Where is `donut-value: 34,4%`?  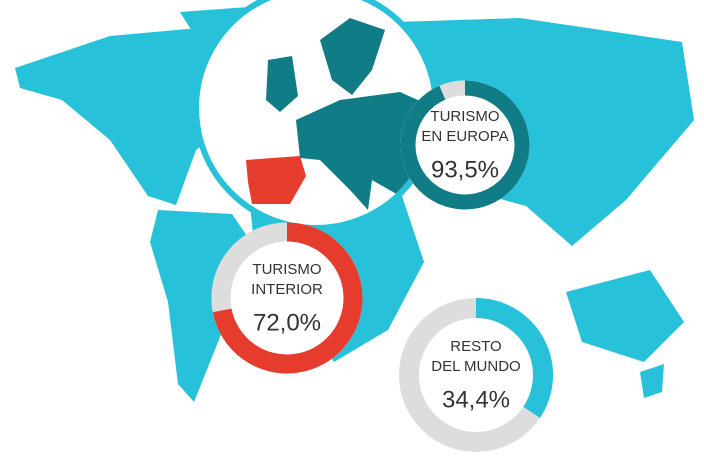
donut-value: 34,4% is located at coordinates (476, 399).